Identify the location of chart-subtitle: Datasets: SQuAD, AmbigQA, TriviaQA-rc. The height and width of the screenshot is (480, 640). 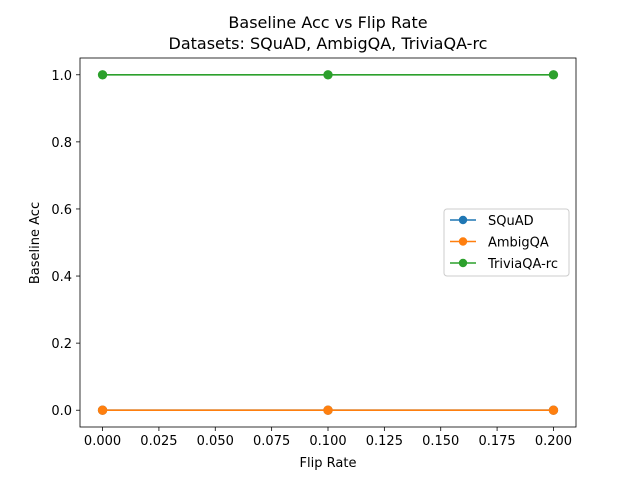
(328, 43).